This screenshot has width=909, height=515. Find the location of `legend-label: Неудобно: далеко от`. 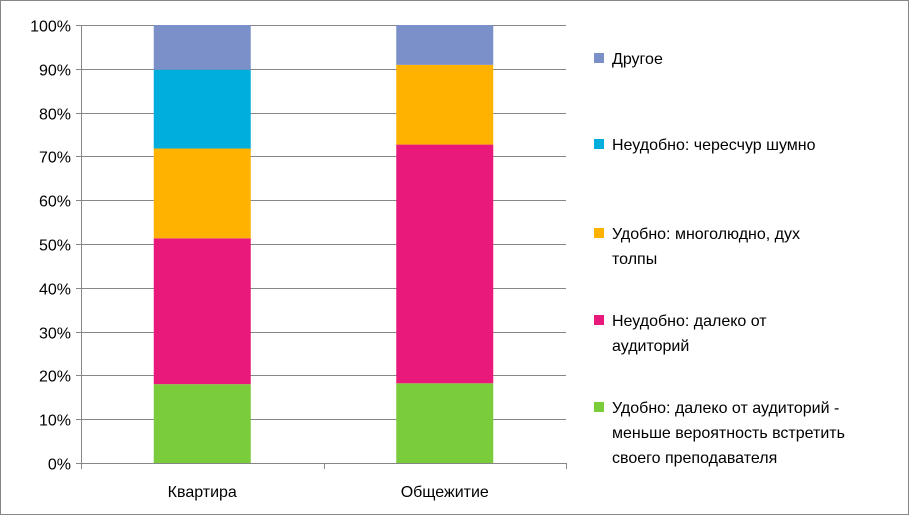

legend-label: Неудобно: далеко от is located at coordinates (689, 321).